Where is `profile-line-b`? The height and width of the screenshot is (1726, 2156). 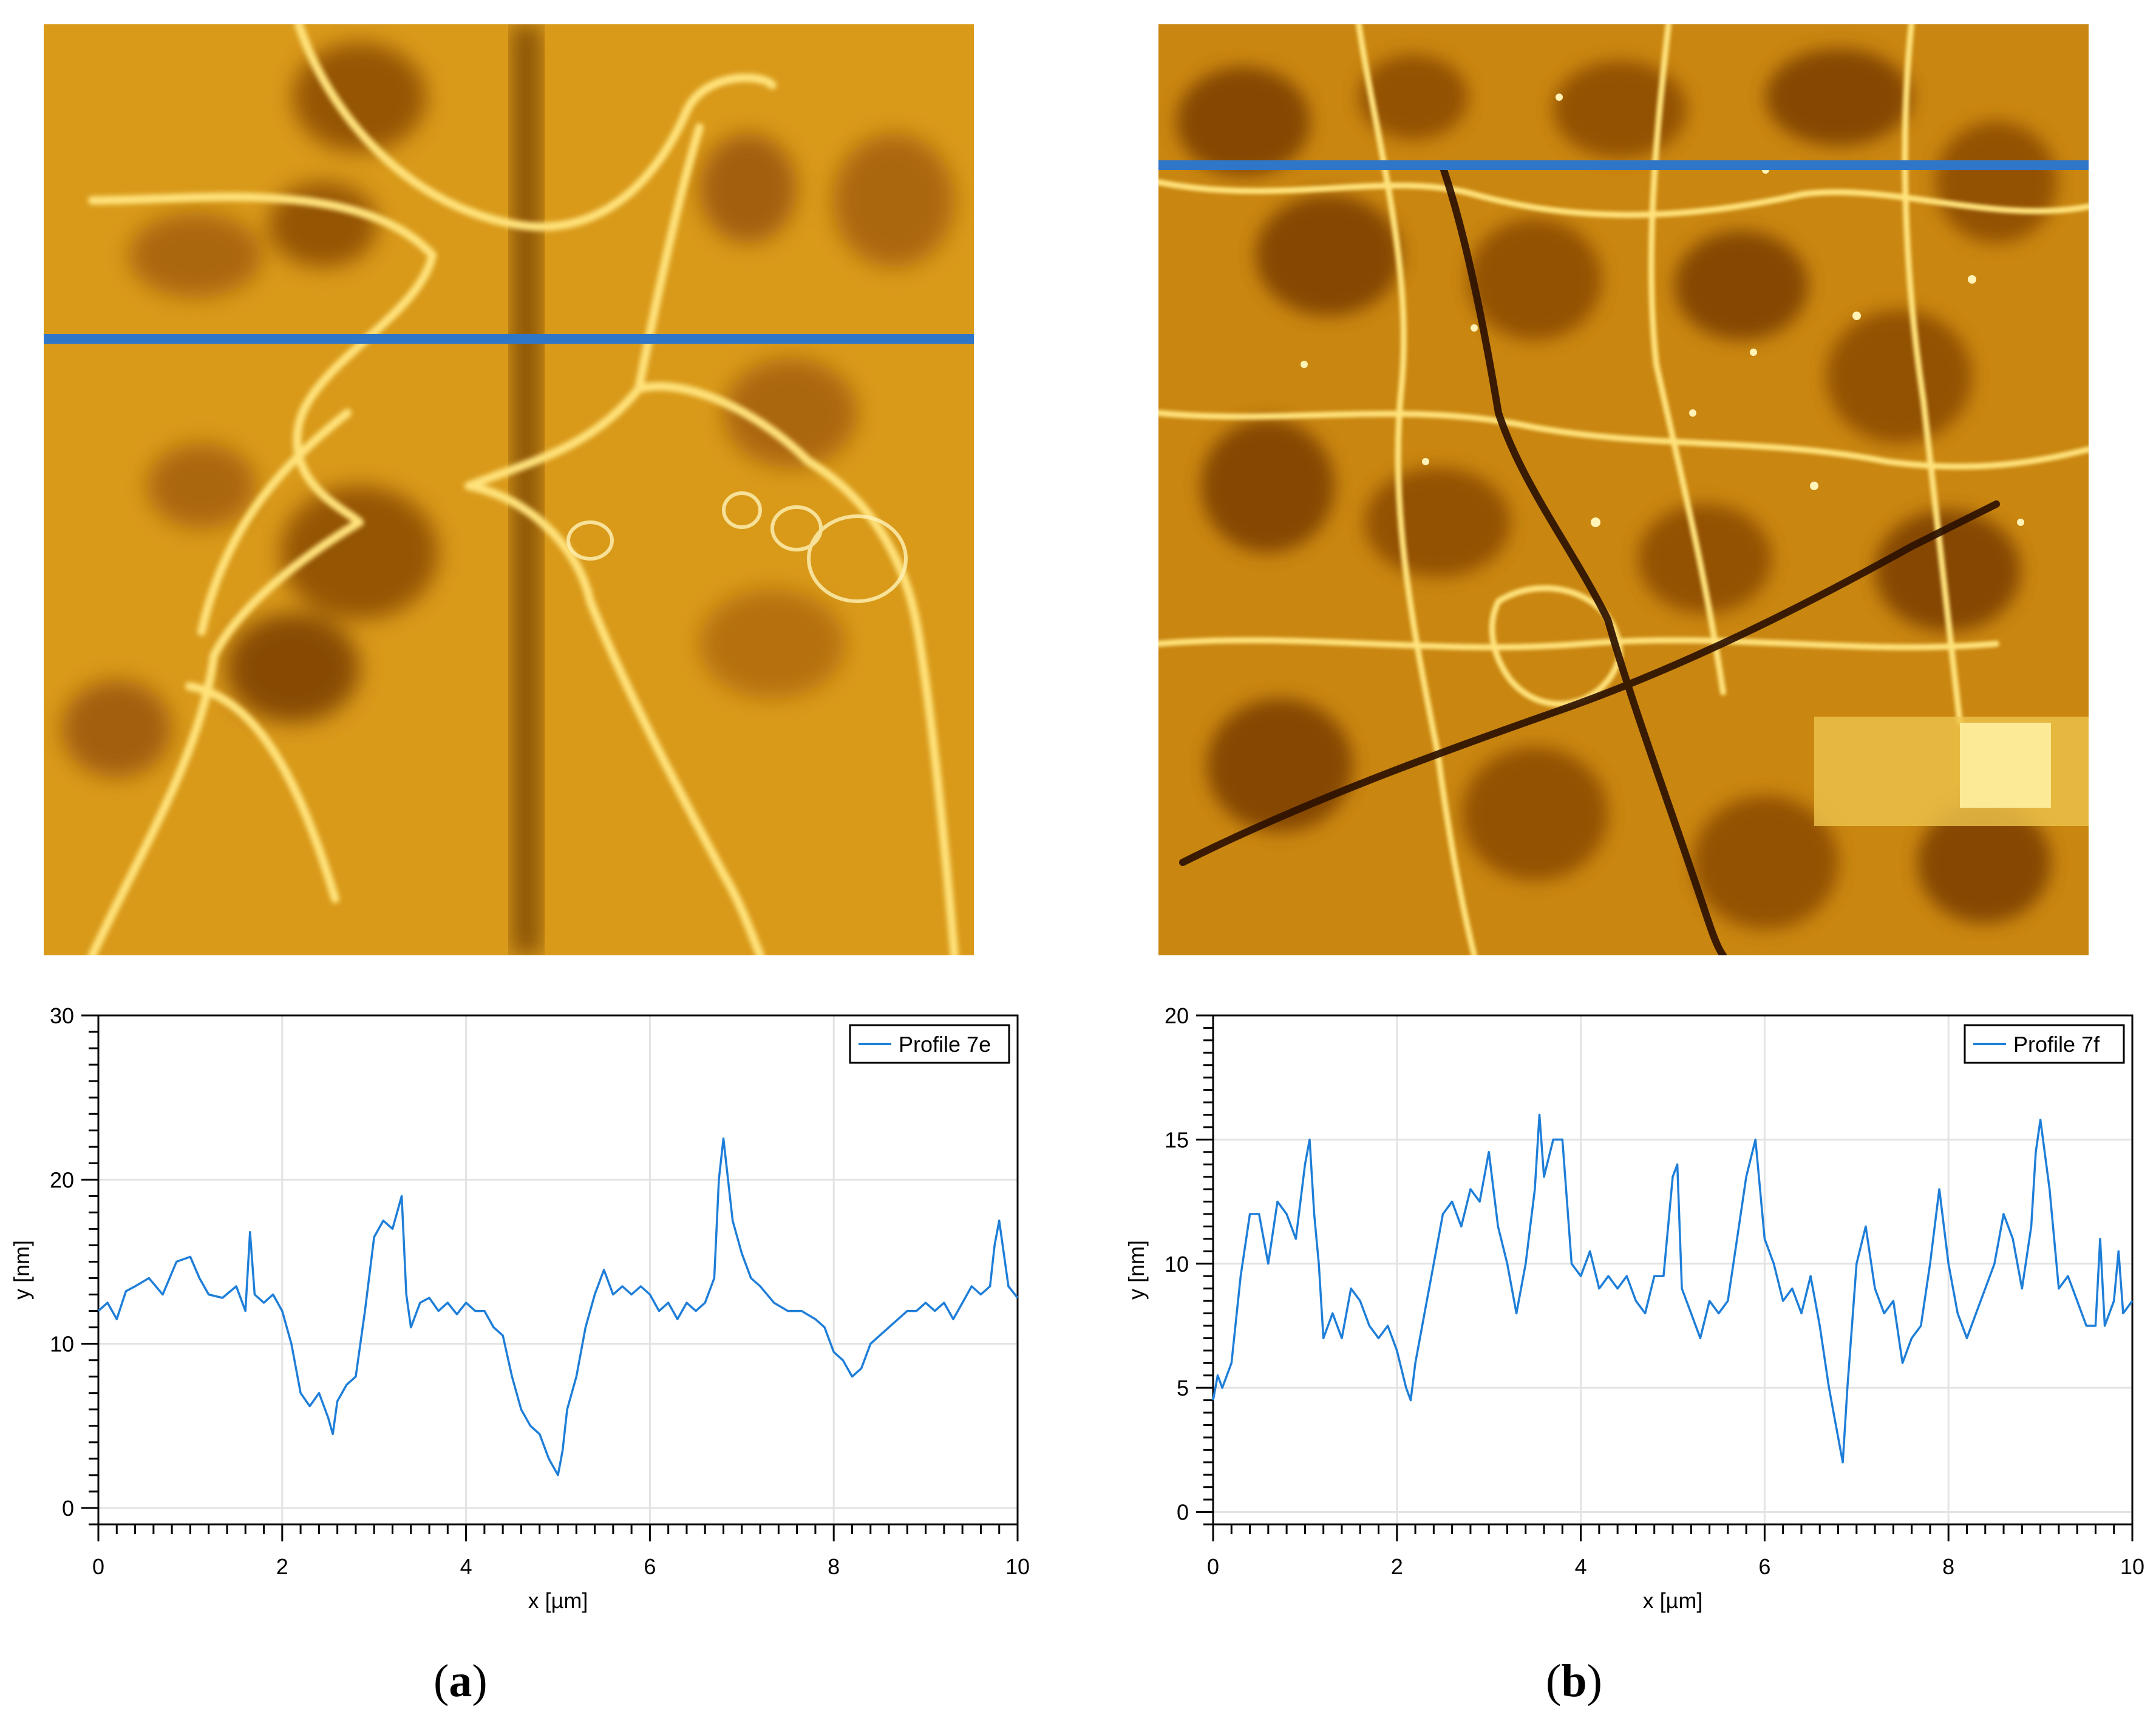 profile-line-b is located at coordinates (1624, 165).